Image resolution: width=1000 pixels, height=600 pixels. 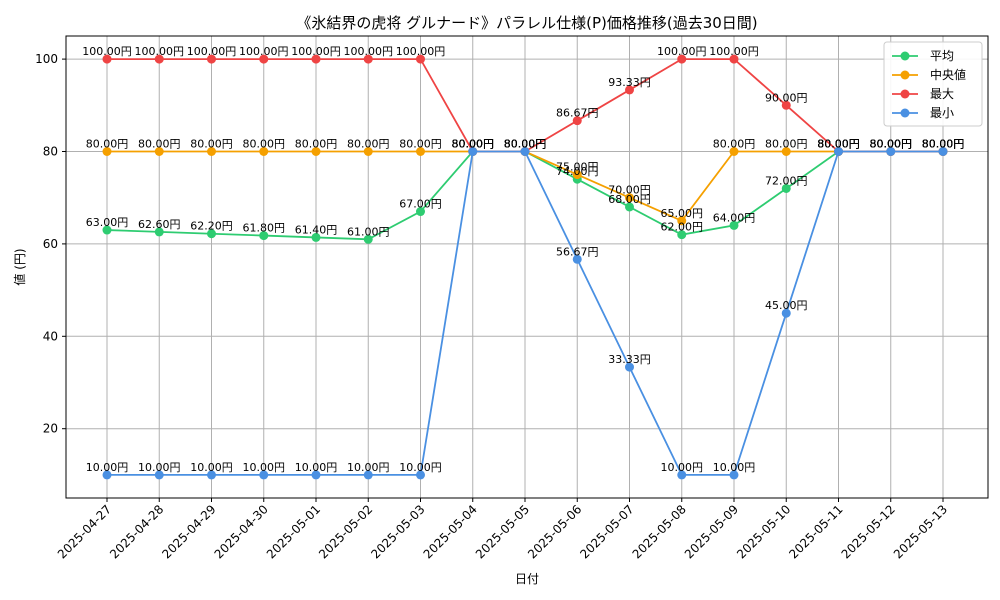 I want to click on data-label: 61.80円, so click(x=264, y=228).